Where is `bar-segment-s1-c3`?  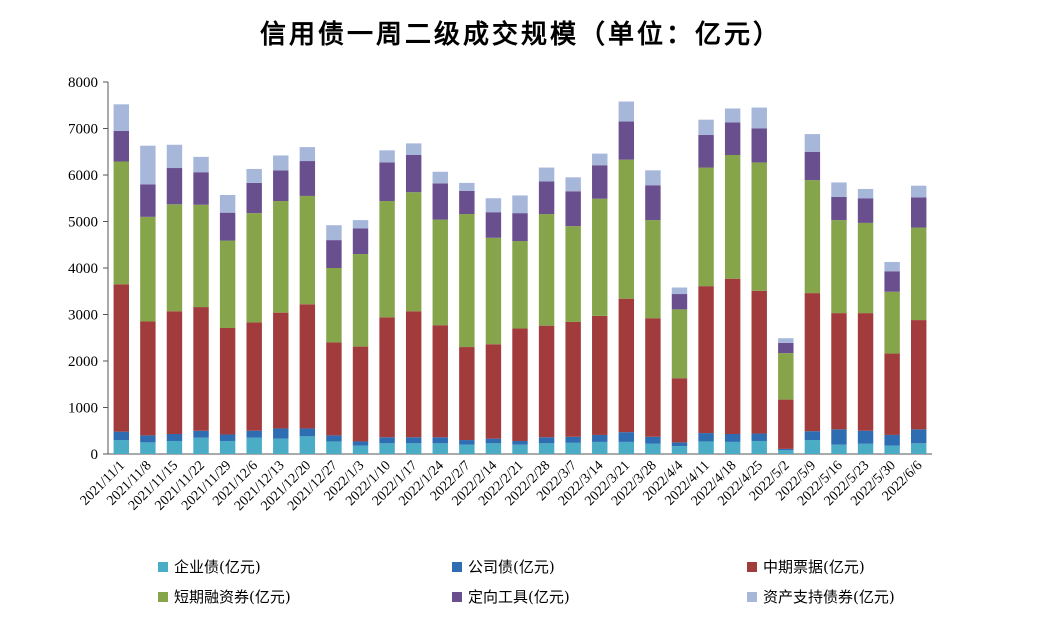 bar-segment-s1-c3 is located at coordinates (201, 434).